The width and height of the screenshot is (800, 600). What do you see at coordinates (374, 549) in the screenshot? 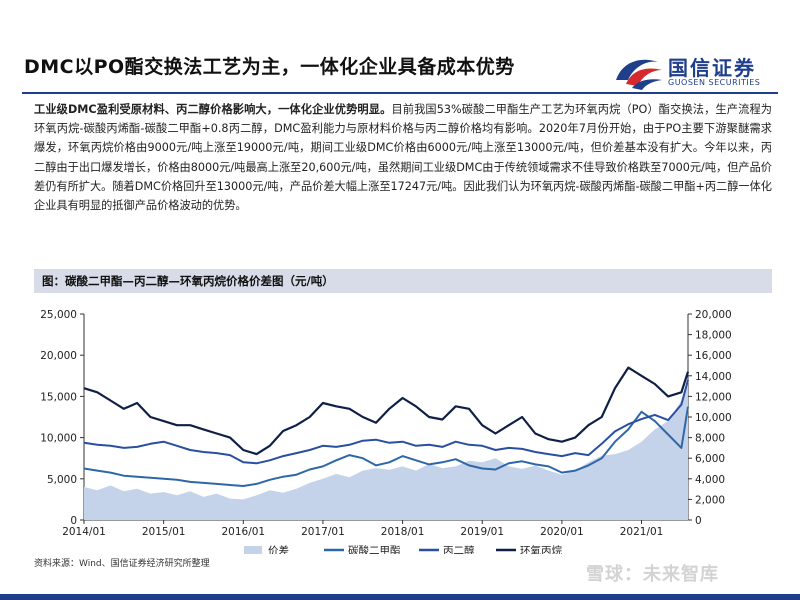
I see `legend-label: 碳酸二甲酯` at bounding box center [374, 549].